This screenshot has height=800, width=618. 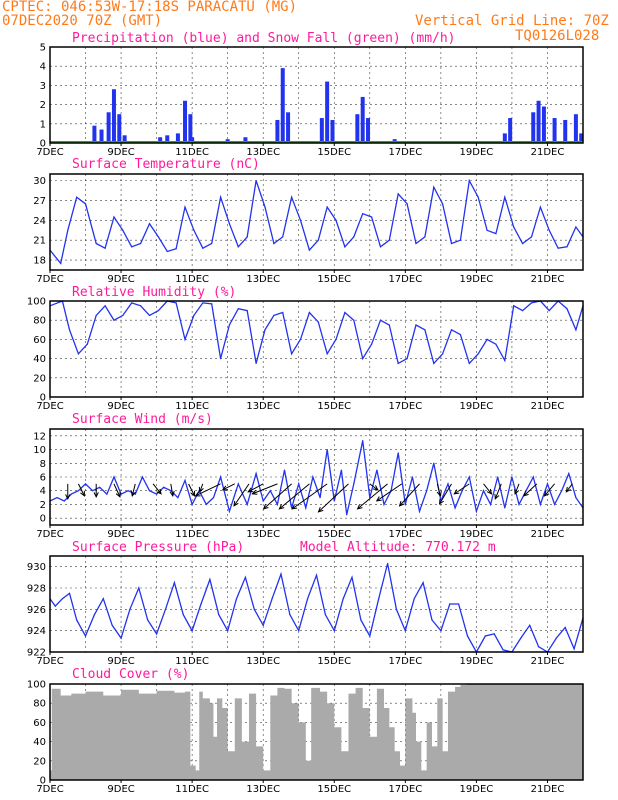 I want to click on wind-xtick-label: 21DEC, so click(x=548, y=534).